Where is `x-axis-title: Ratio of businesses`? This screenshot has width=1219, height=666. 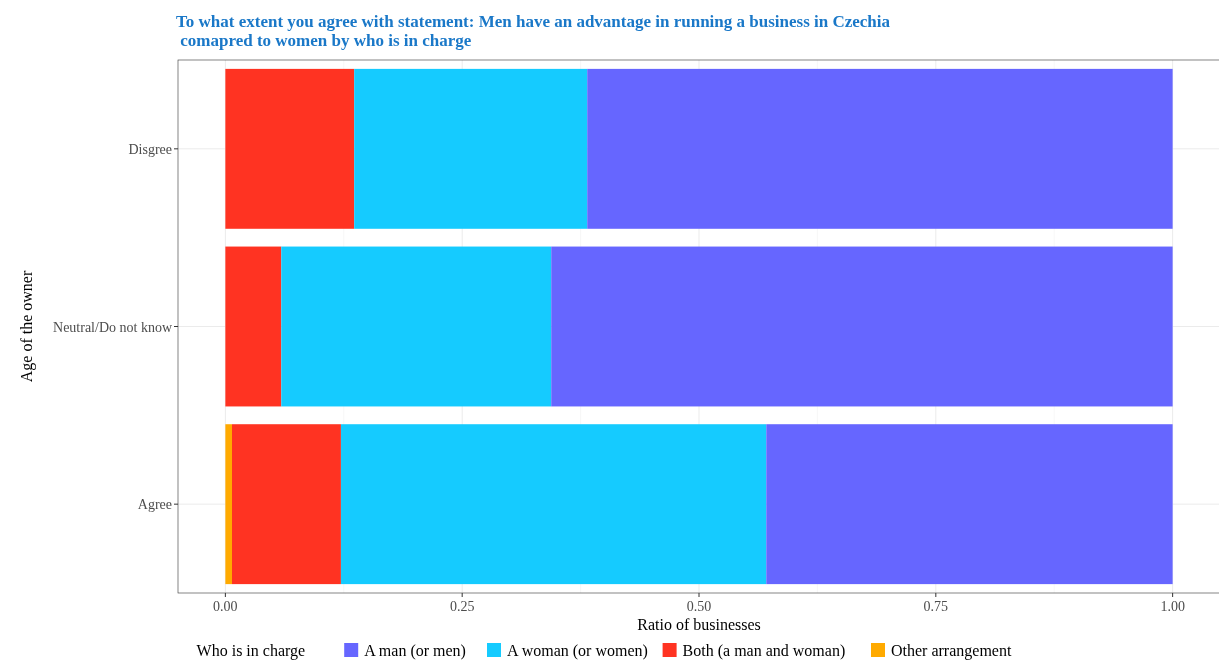 x-axis-title: Ratio of businesses is located at coordinates (699, 624).